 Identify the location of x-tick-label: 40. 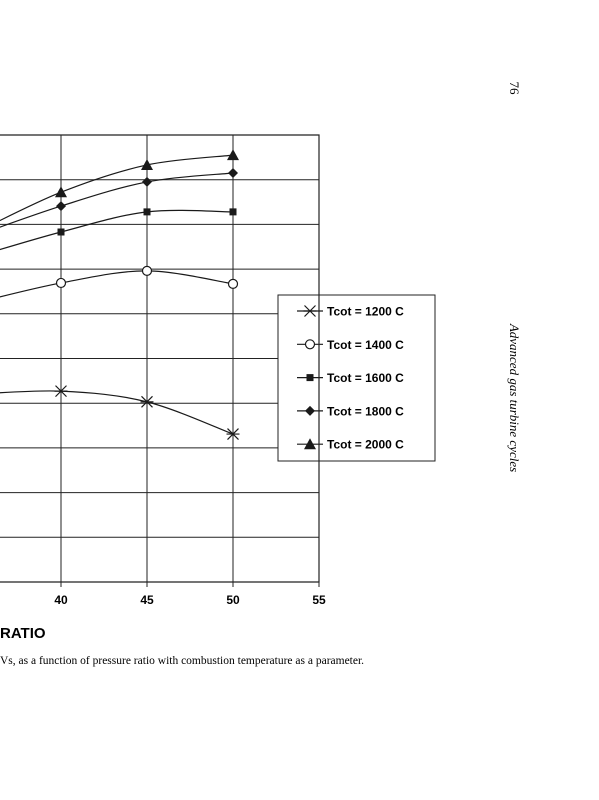
(61, 600).